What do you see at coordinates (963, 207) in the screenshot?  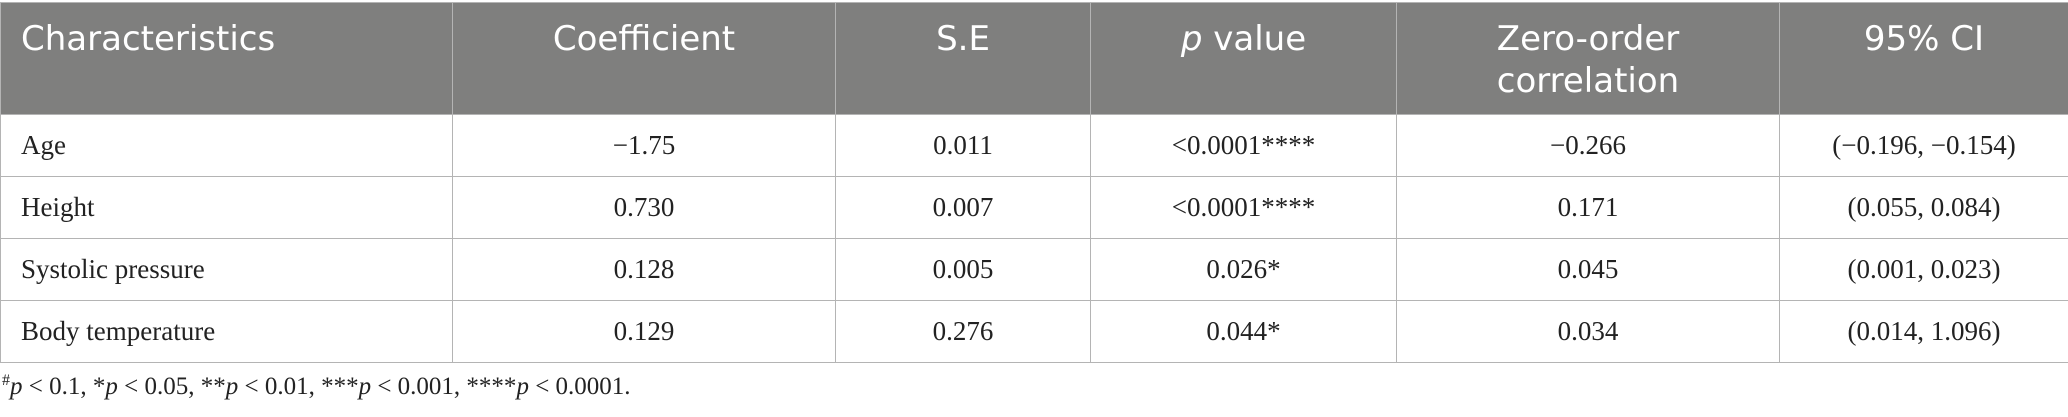 I see `cell-se: 0.007` at bounding box center [963, 207].